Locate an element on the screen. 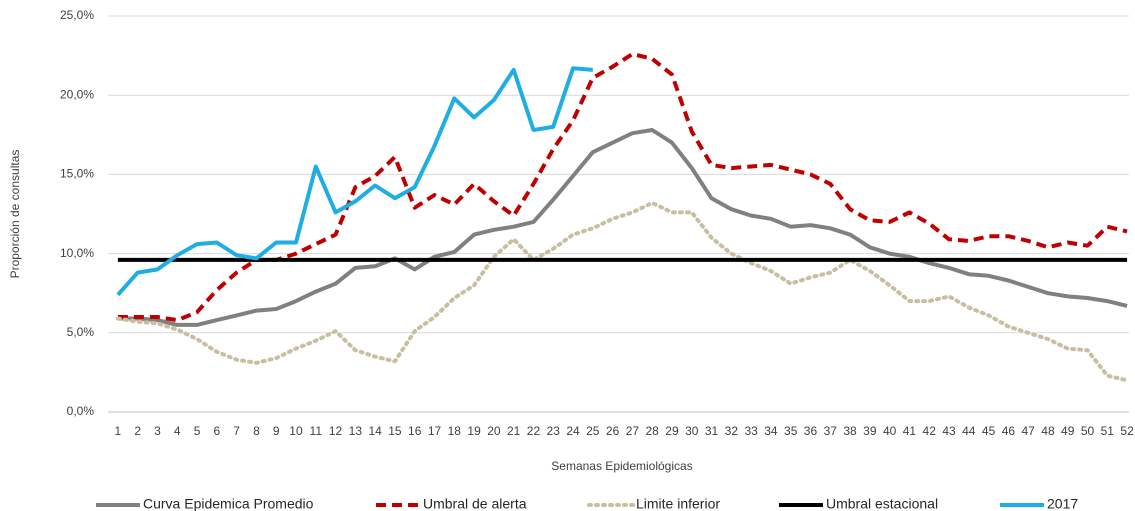 This screenshot has width=1135, height=511. y-tick-label: 0,0% is located at coordinates (81, 411).